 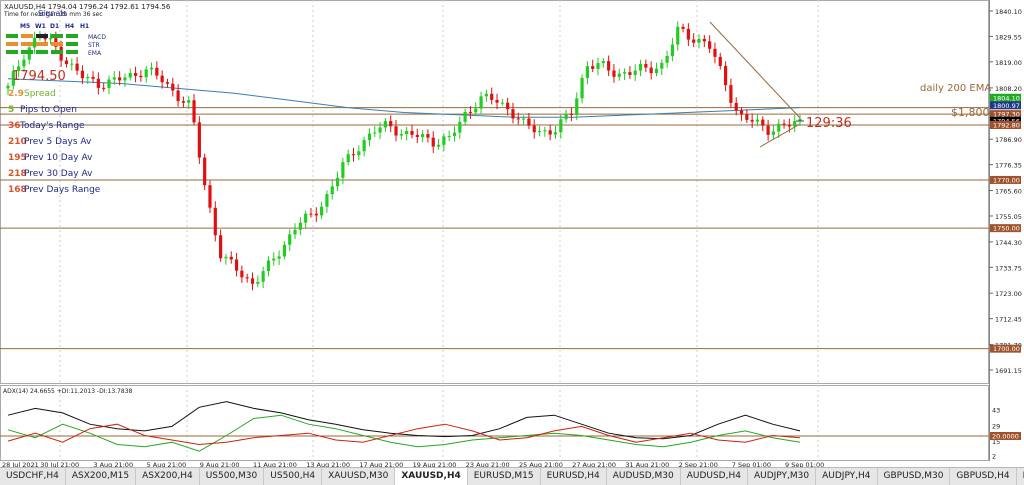 What do you see at coordinates (25, 26) in the screenshot?
I see `signal-timeframe: M5` at bounding box center [25, 26].